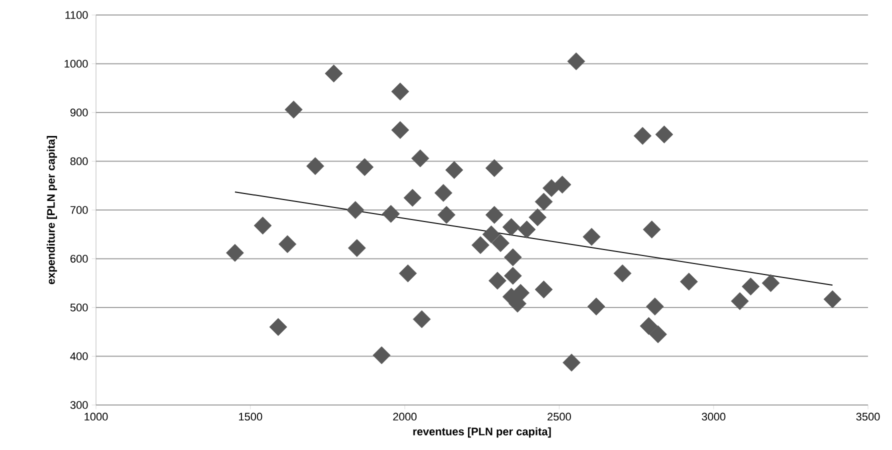 This screenshot has width=892, height=450. What do you see at coordinates (76, 15) in the screenshot?
I see `y-tick-label: 1100` at bounding box center [76, 15].